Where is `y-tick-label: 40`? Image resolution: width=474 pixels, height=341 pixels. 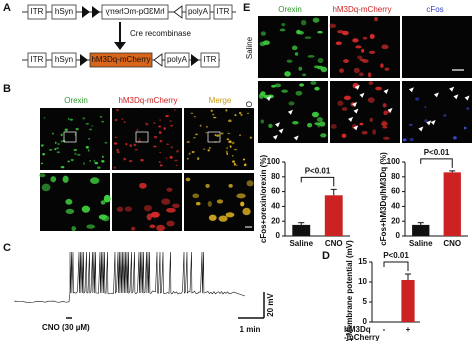 y-tick-label: 40 is located at coordinates (395, 206).